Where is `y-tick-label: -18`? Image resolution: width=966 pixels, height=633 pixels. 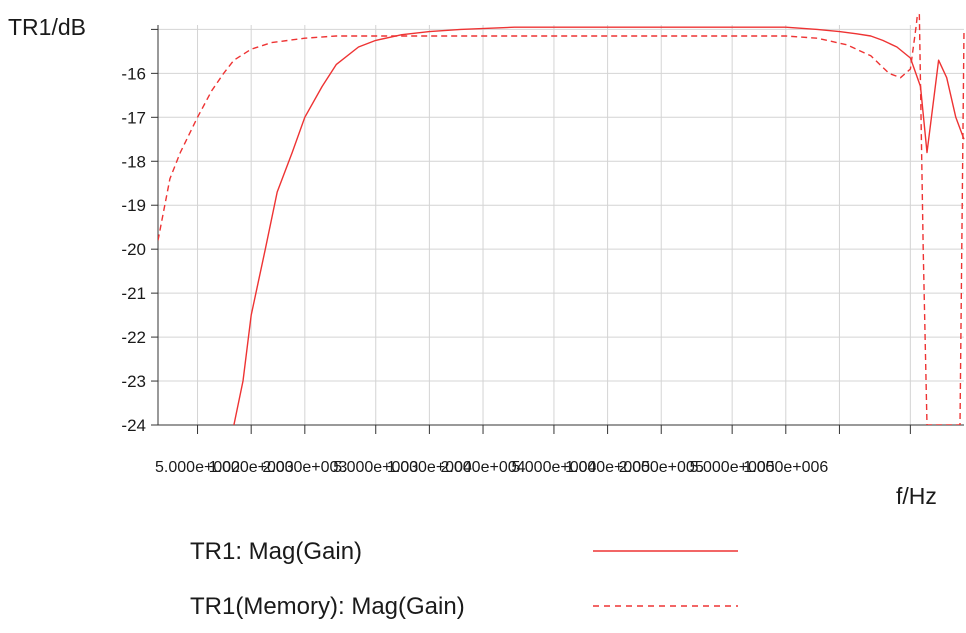
y-tick-label: -18 is located at coordinates (133, 161).